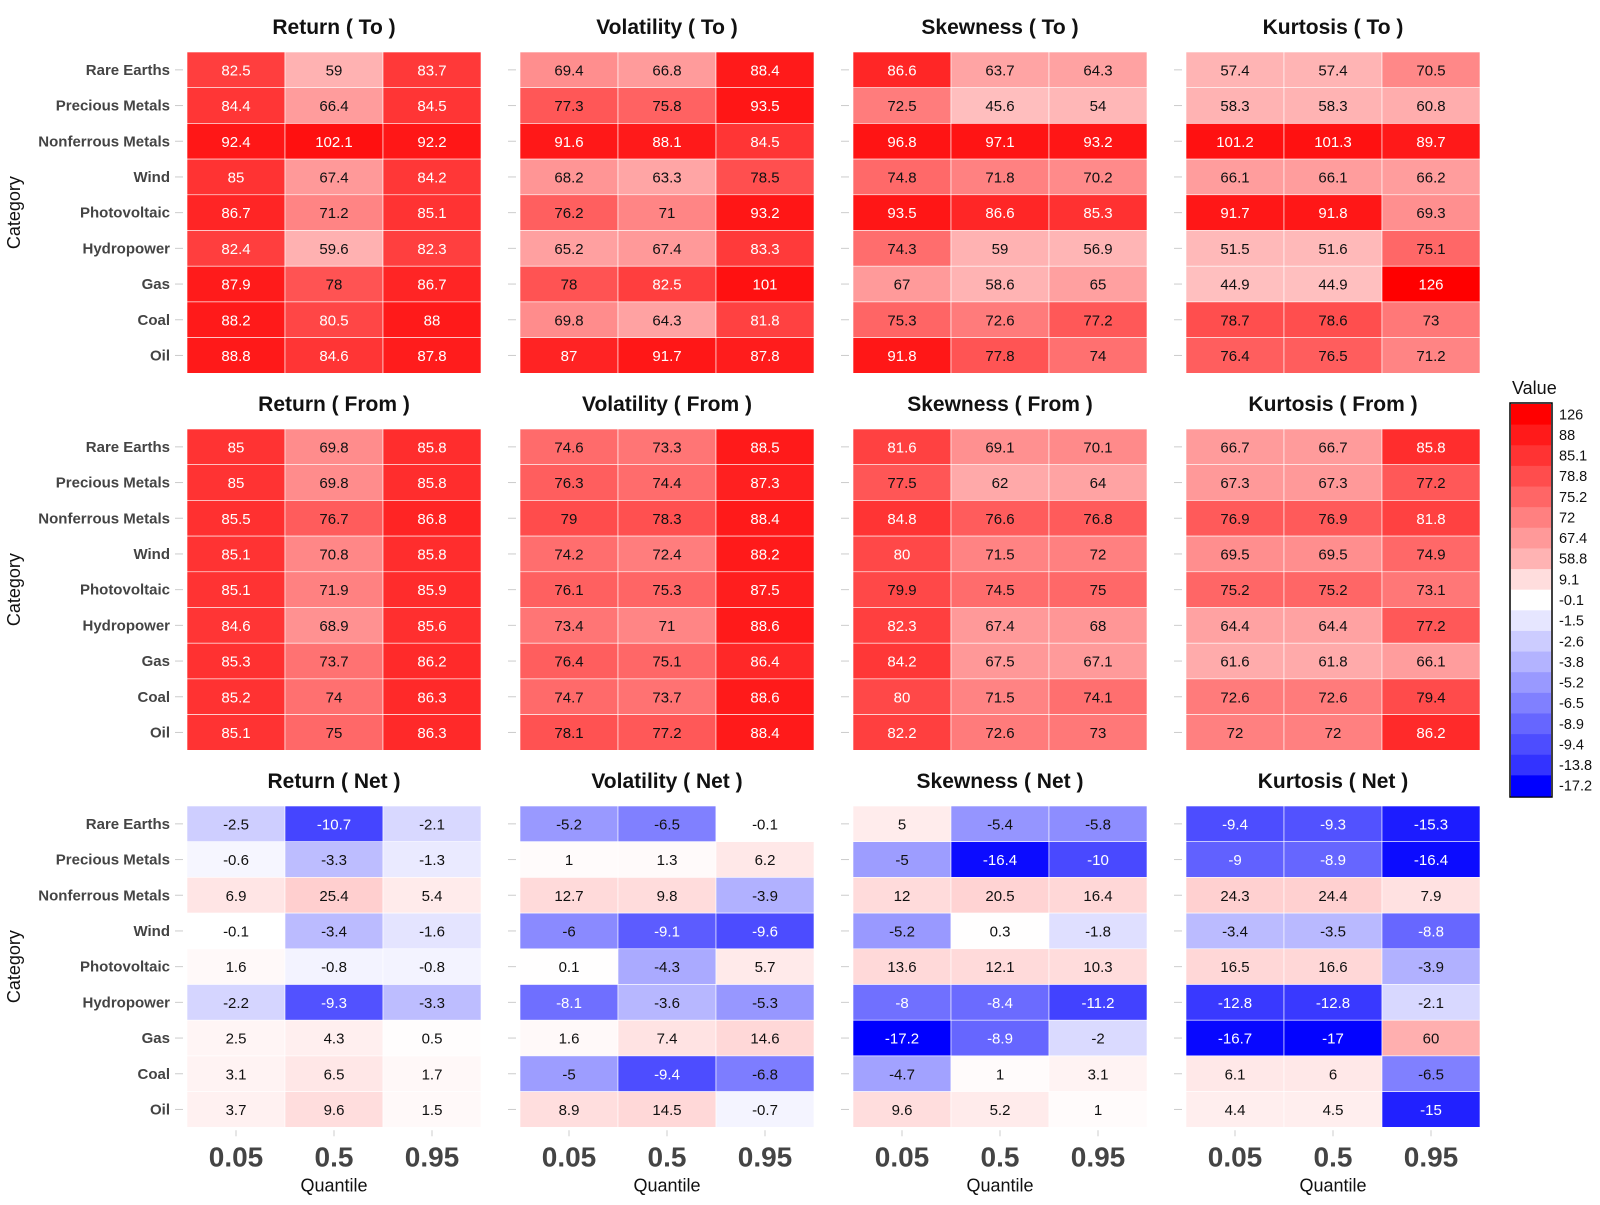  Describe the element at coordinates (1097, 662) in the screenshot. I see `cell-value-label: 67.1` at that location.